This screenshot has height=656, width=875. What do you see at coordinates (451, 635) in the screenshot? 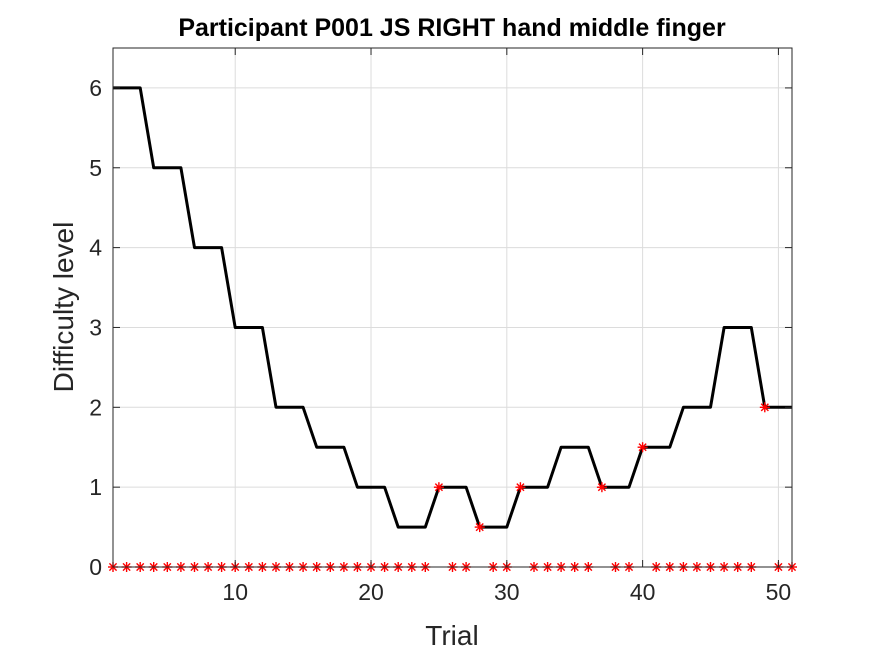
I see `x-axis-label: Trial` at bounding box center [451, 635].